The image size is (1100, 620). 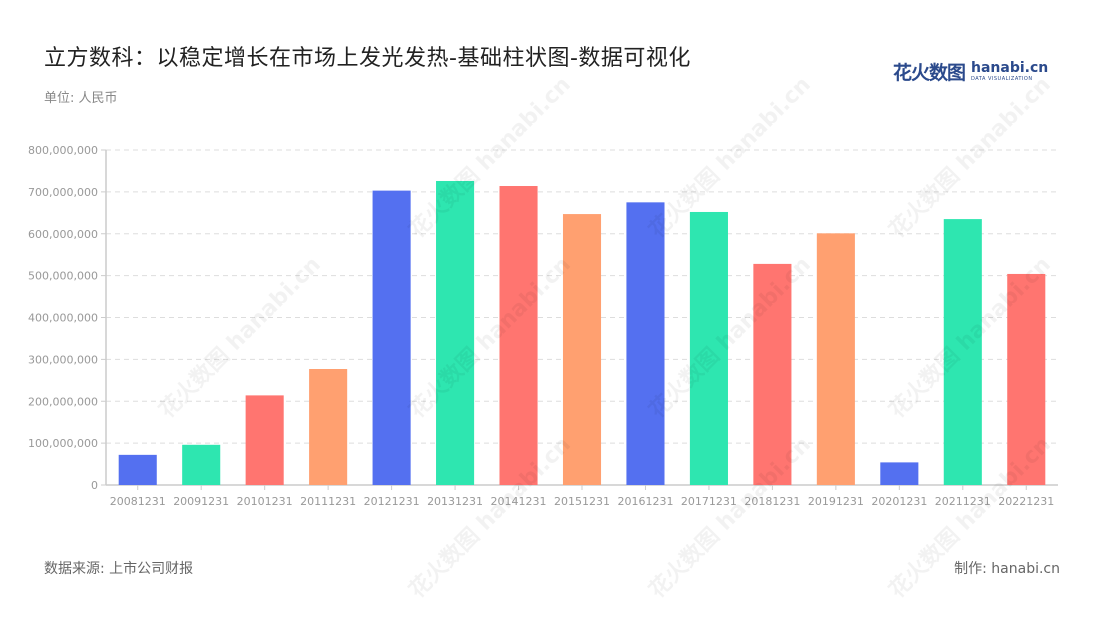 I want to click on x-tick-label: 20211231, so click(x=963, y=501).